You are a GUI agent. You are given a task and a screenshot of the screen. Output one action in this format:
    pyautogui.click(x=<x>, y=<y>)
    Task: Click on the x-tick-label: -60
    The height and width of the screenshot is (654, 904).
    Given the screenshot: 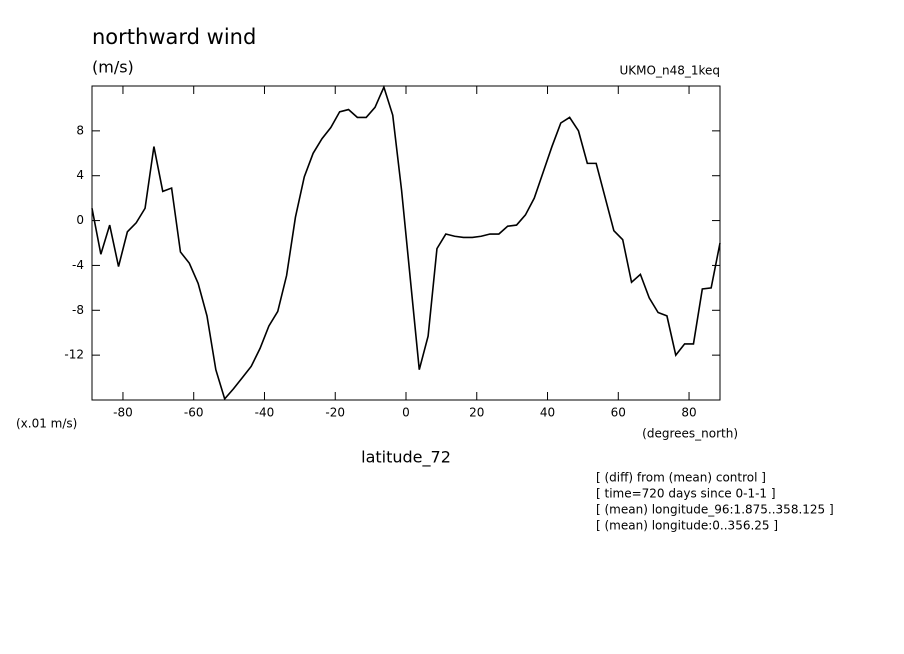 What is the action you would take?
    pyautogui.click(x=194, y=413)
    